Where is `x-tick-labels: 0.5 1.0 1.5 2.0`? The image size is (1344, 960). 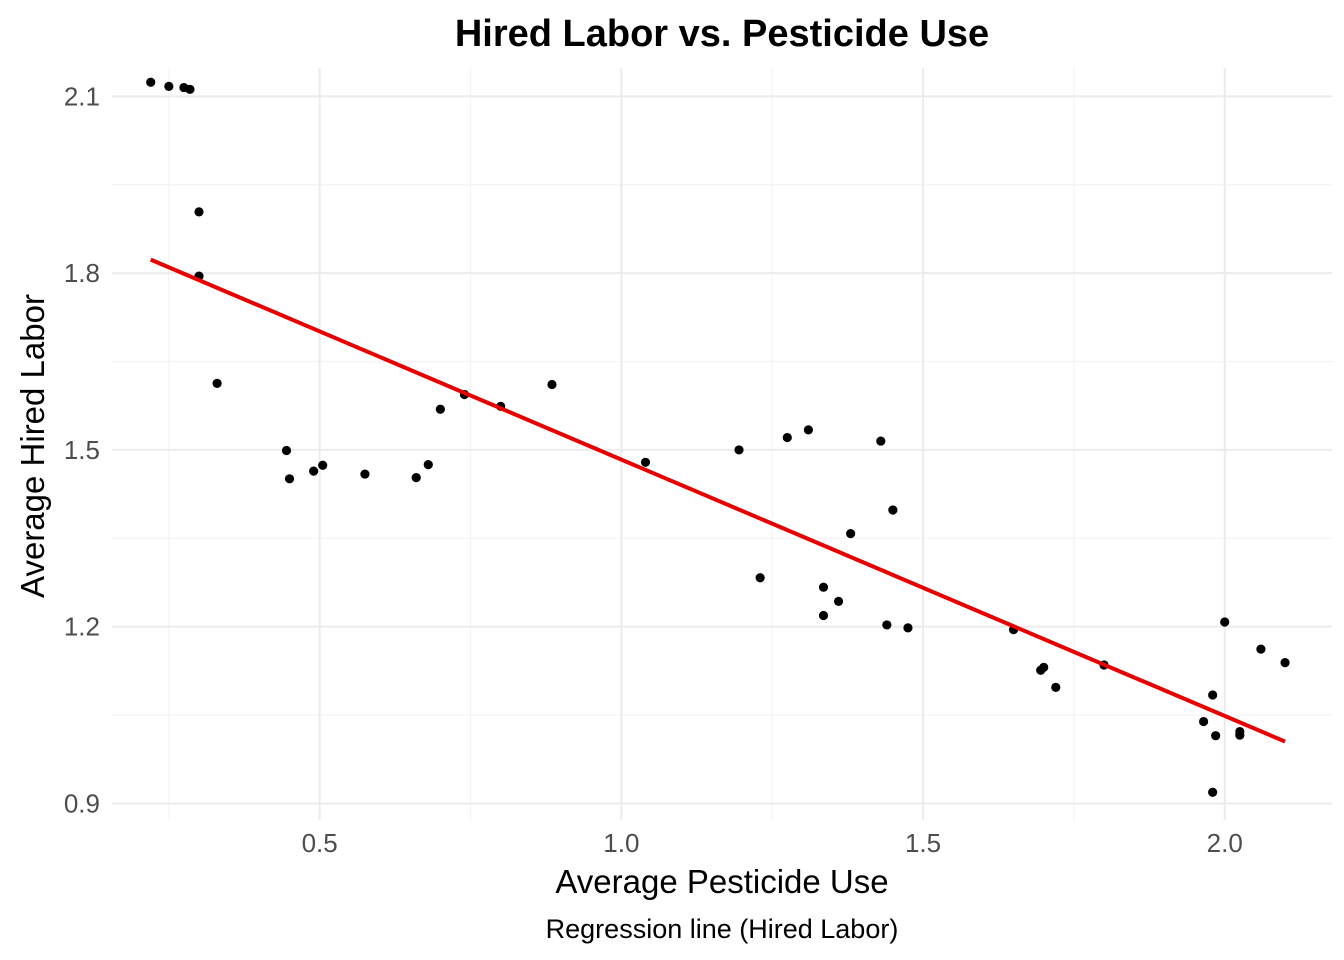 x-tick-labels: 0.5 1.0 1.5 2.0 is located at coordinates (772, 843).